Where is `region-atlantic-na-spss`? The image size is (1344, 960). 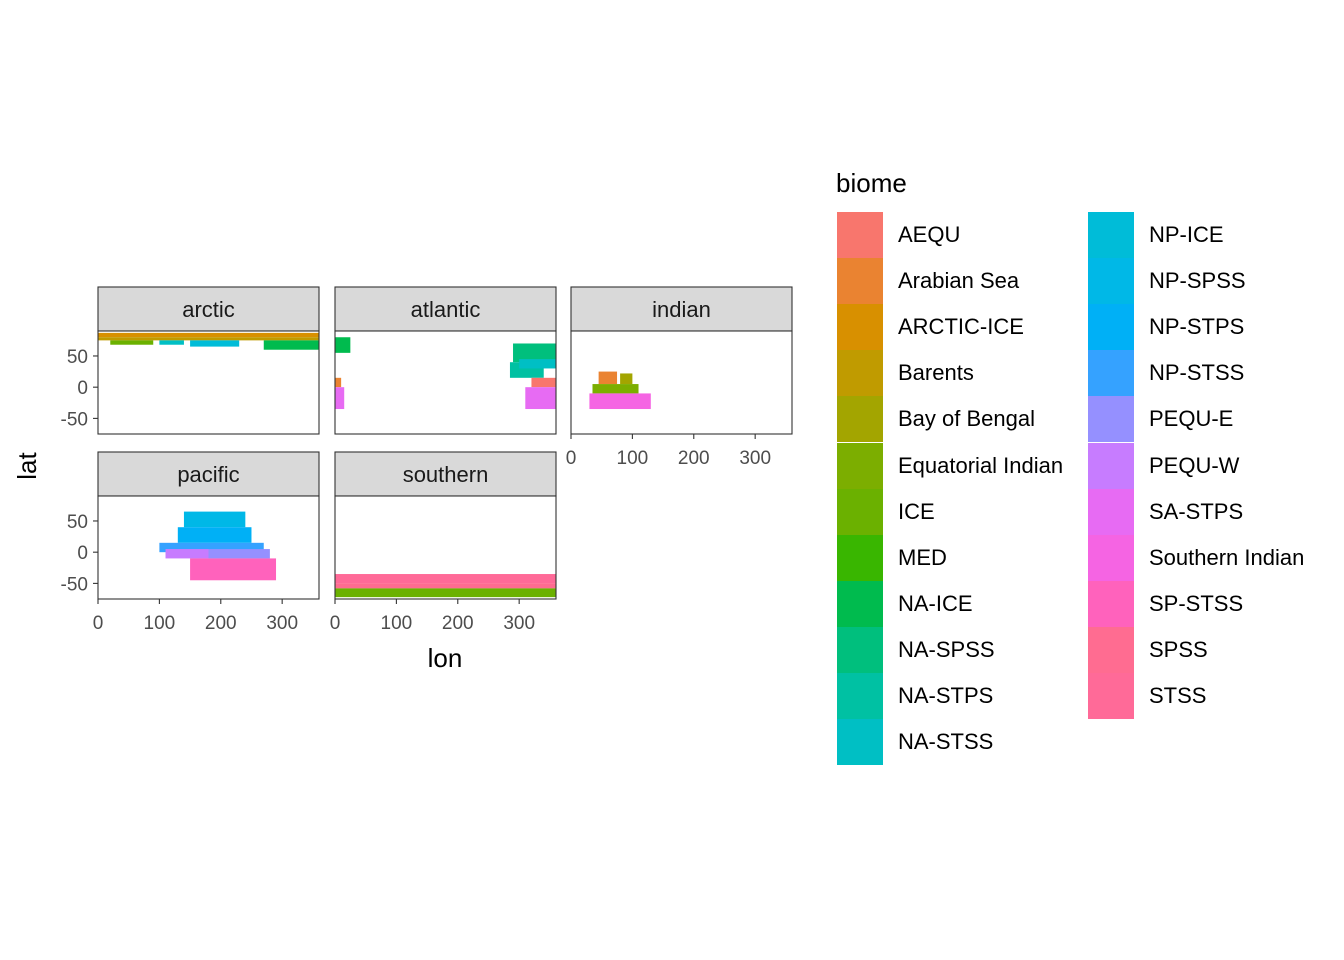 region-atlantic-na-spss is located at coordinates (534, 353).